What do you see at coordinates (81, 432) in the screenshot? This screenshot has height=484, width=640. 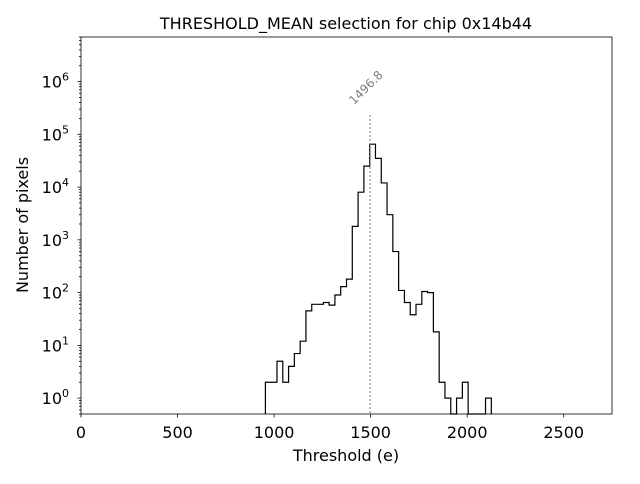 I see `x-tick-label: 0` at bounding box center [81, 432].